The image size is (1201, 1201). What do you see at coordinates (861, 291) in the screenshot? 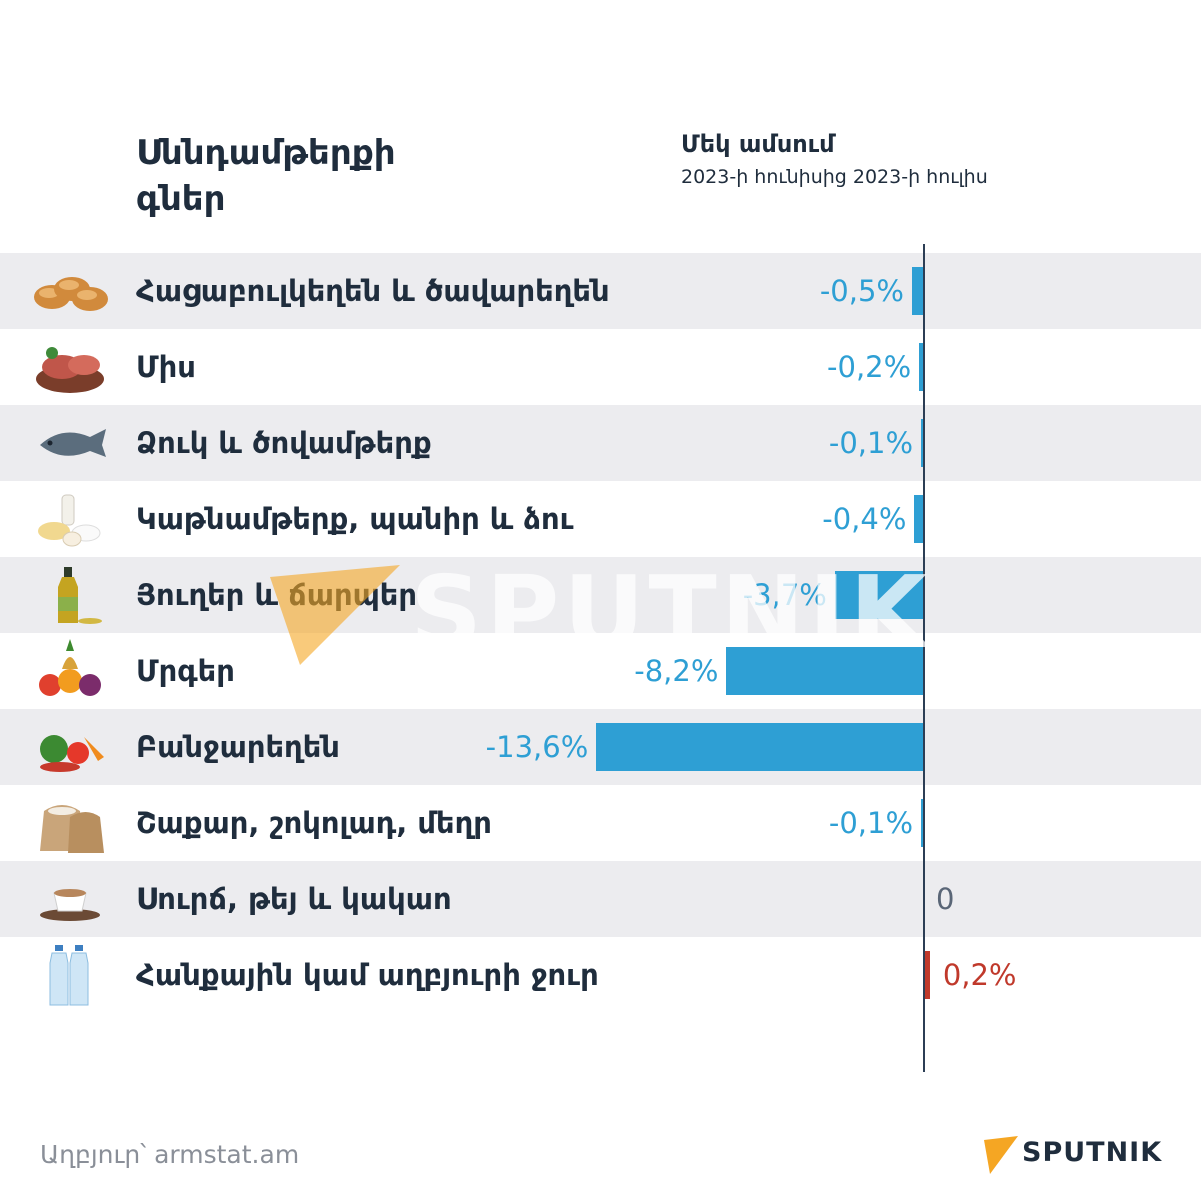
I see `value-label: -0,5%` at bounding box center [861, 291].